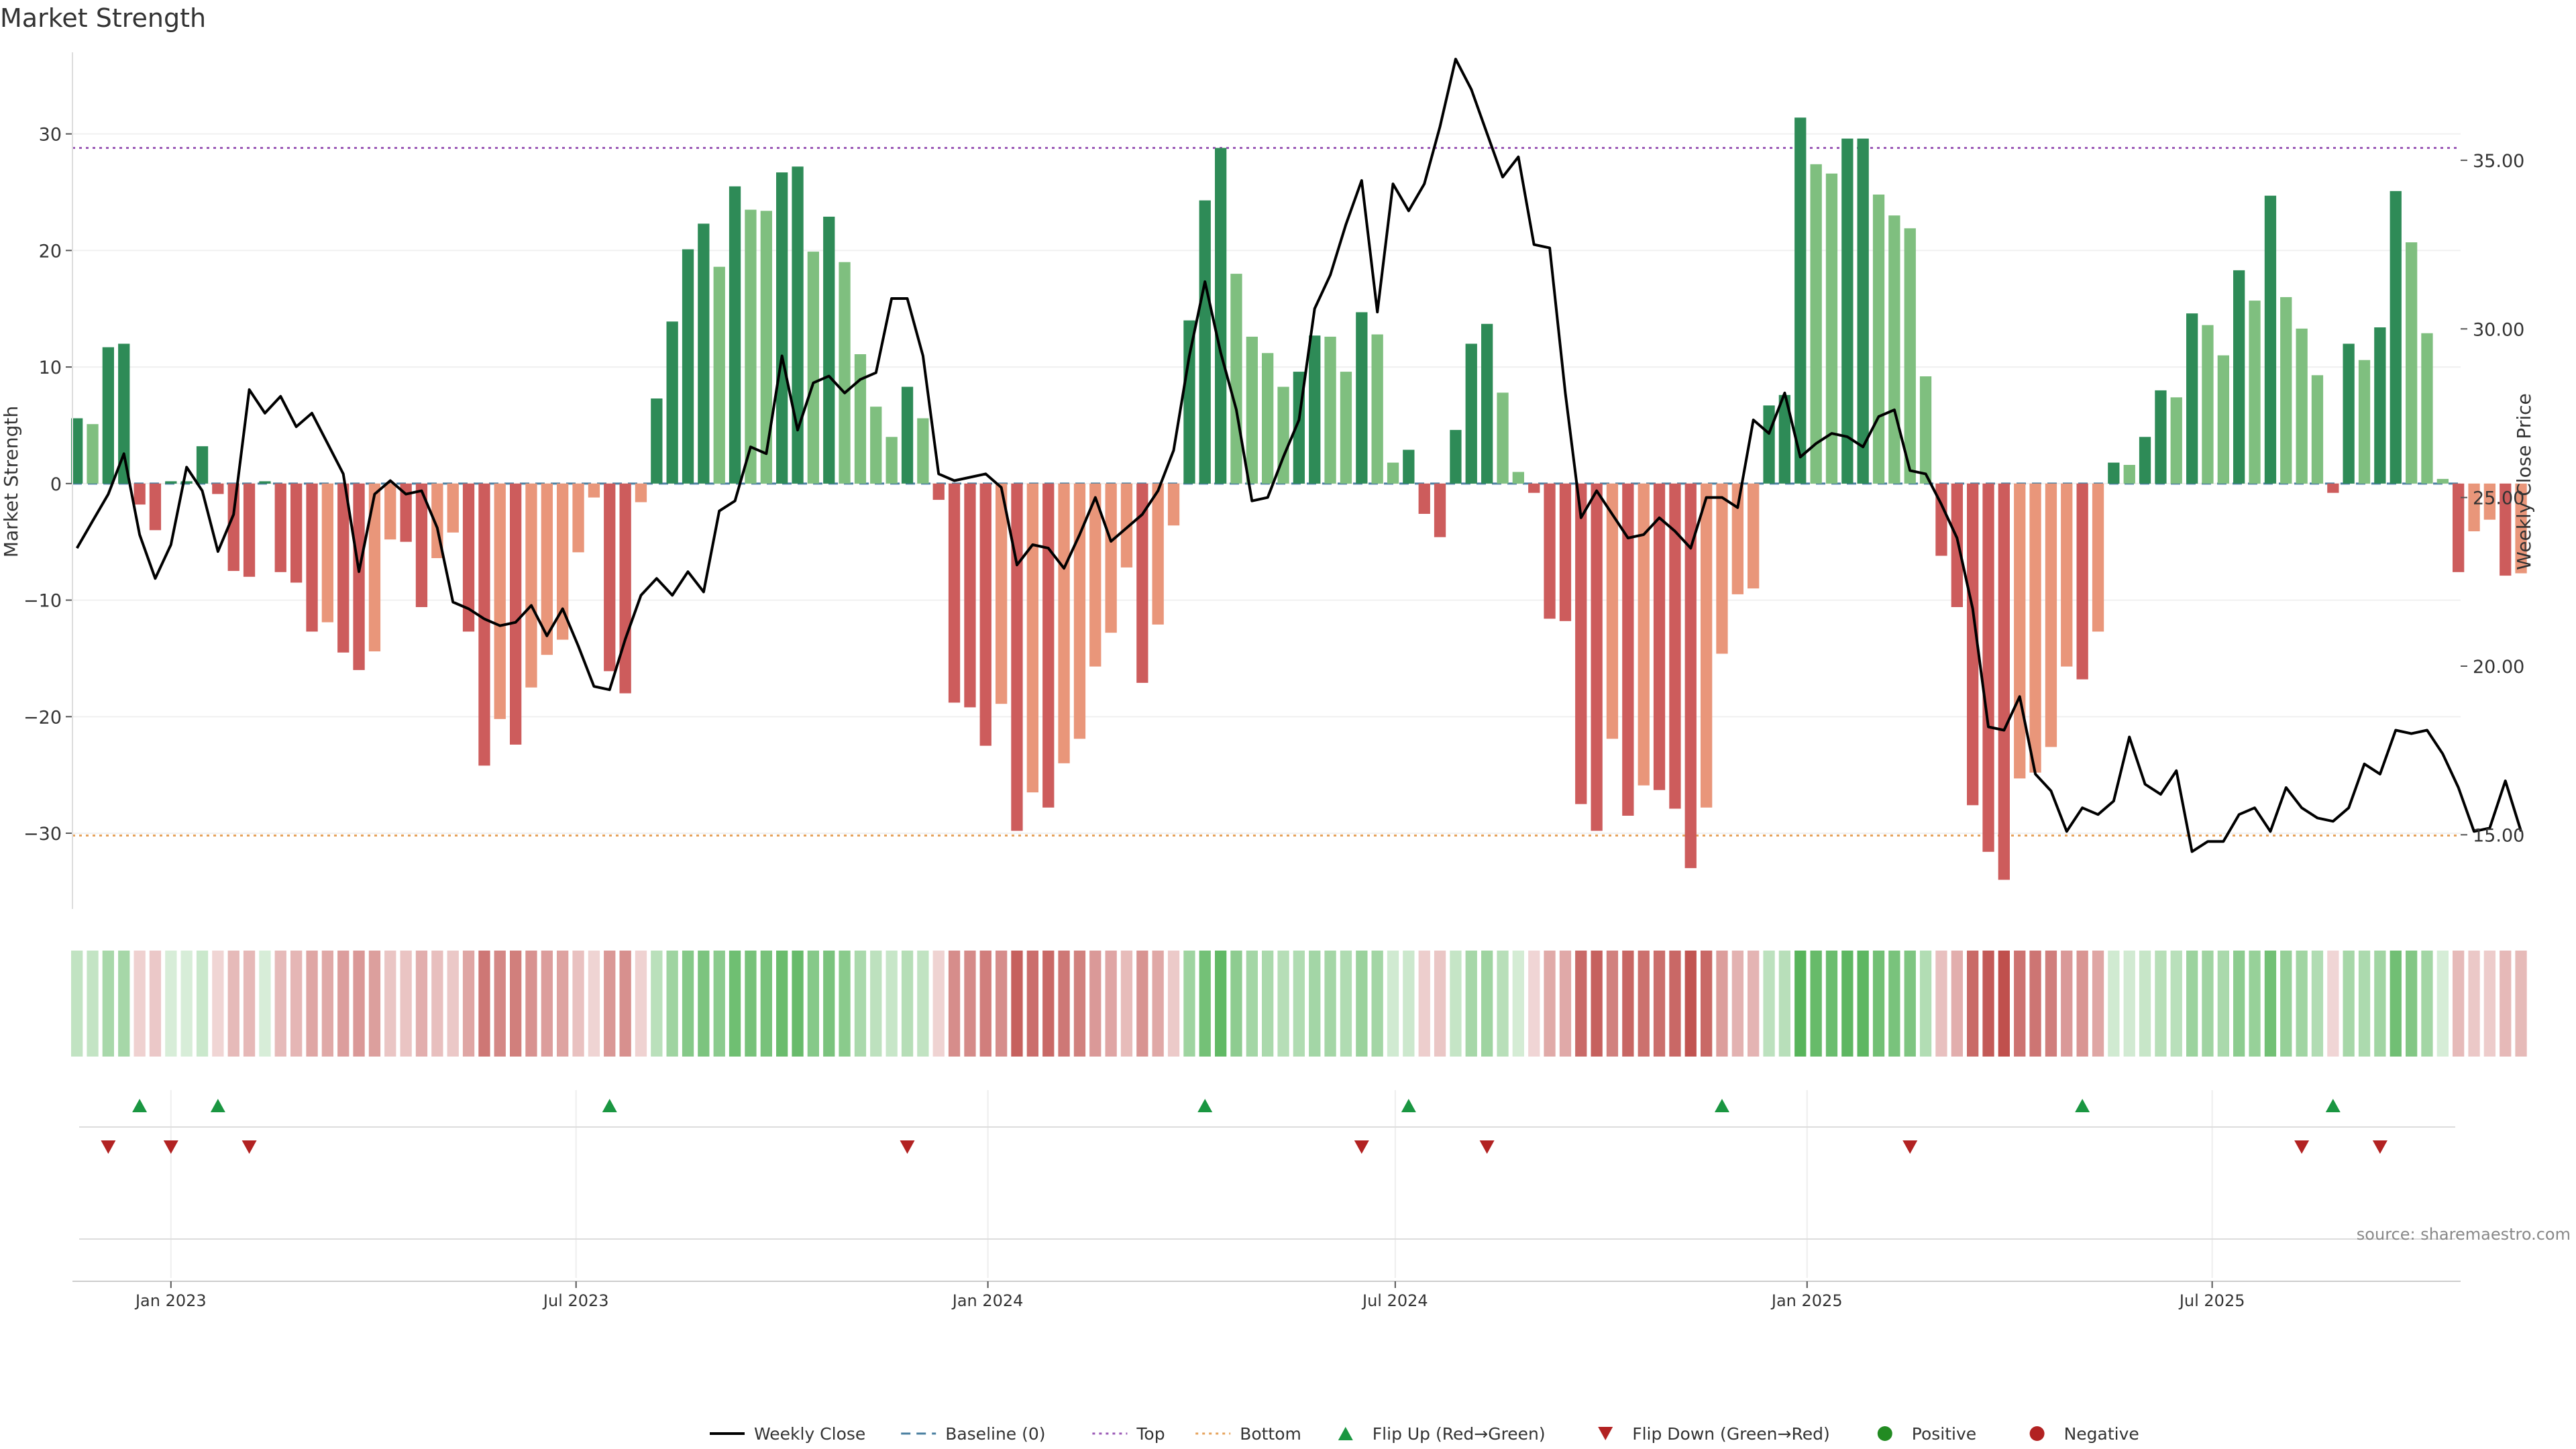 Image resolution: width=2576 pixels, height=1449 pixels. I want to click on y-tick-label: −30, so click(42, 834).